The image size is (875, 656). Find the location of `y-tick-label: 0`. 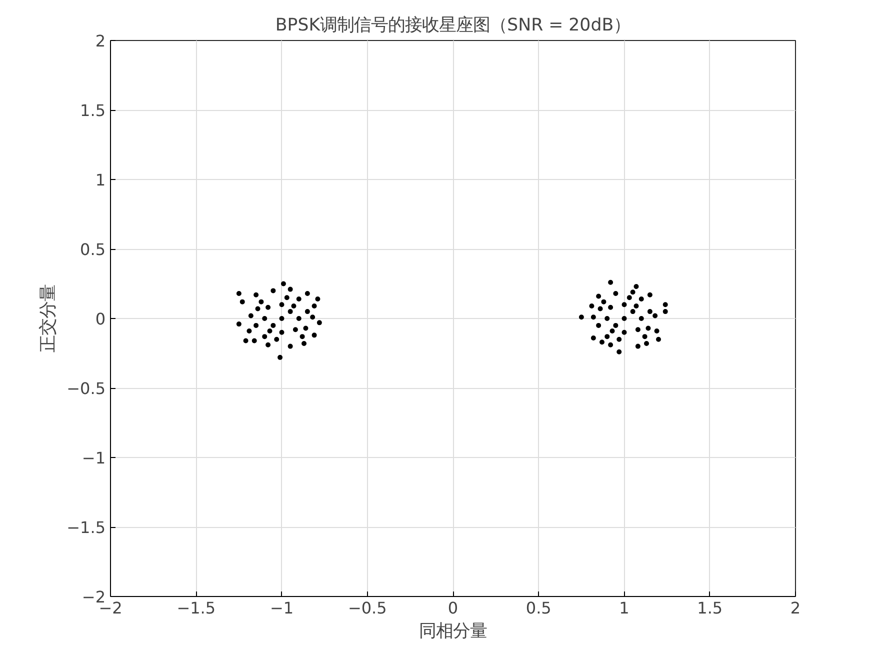

y-tick-label: 0 is located at coordinates (100, 319).